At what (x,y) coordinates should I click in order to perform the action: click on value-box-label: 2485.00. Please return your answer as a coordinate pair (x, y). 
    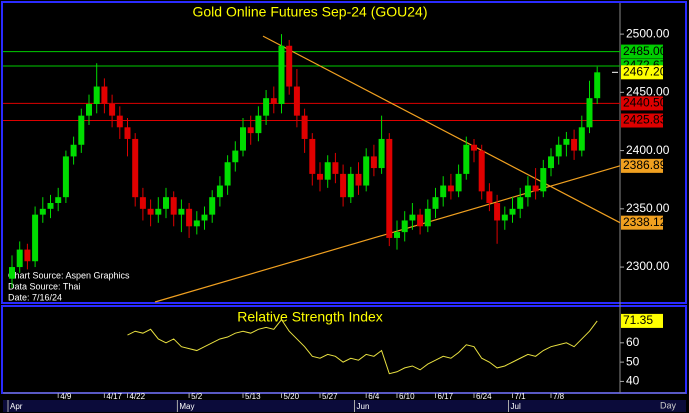
    Looking at the image, I should click on (645, 51).